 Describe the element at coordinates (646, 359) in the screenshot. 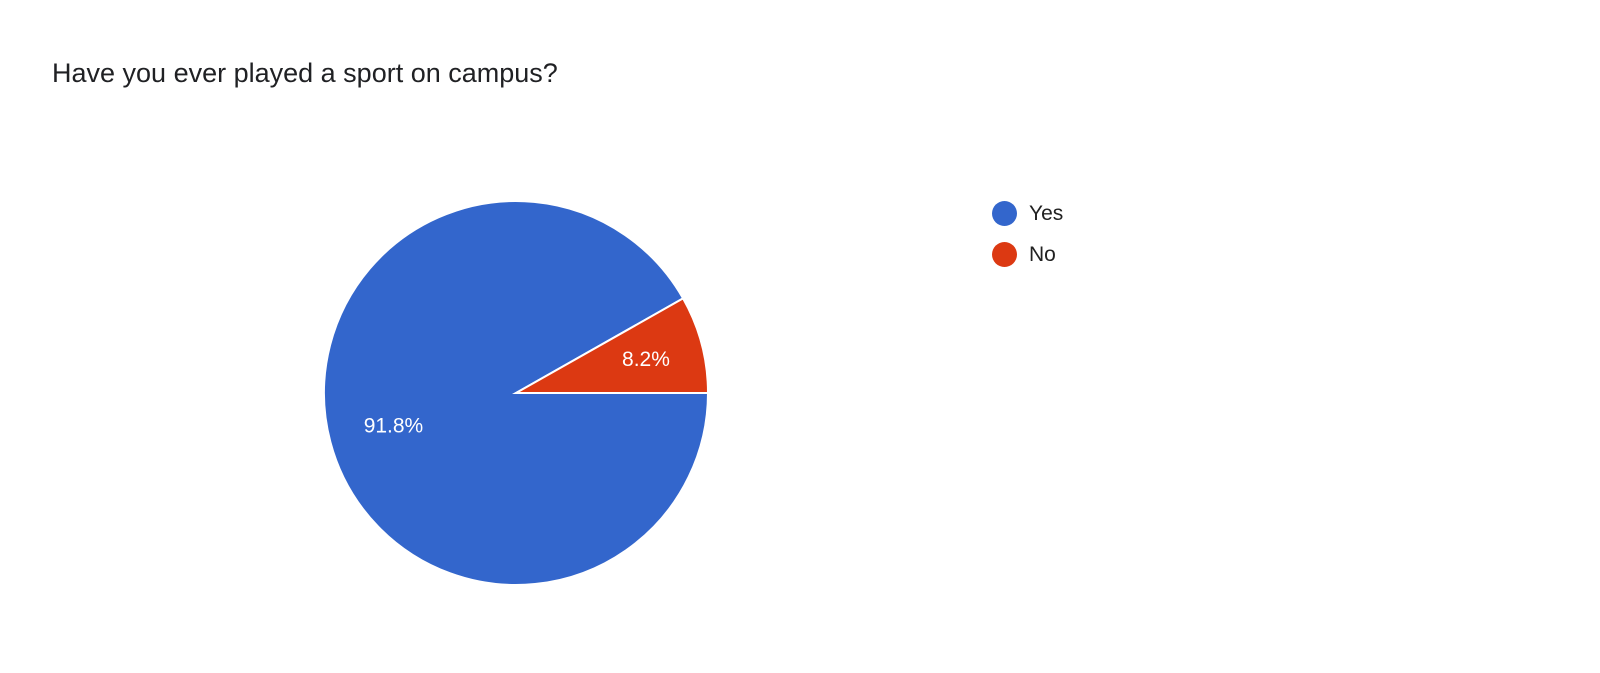

I see `data-label-no: 8.2%` at that location.